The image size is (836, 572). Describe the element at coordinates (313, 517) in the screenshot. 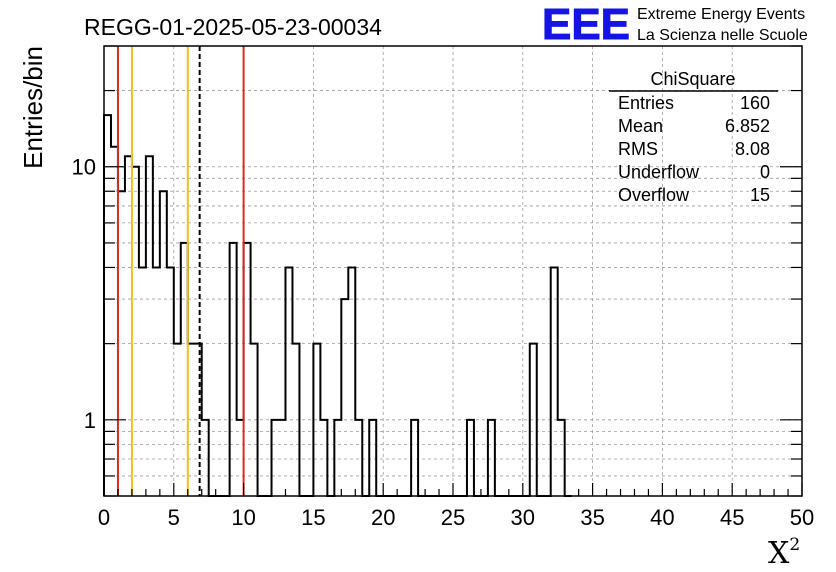

I see `x-tick-label: 15` at that location.